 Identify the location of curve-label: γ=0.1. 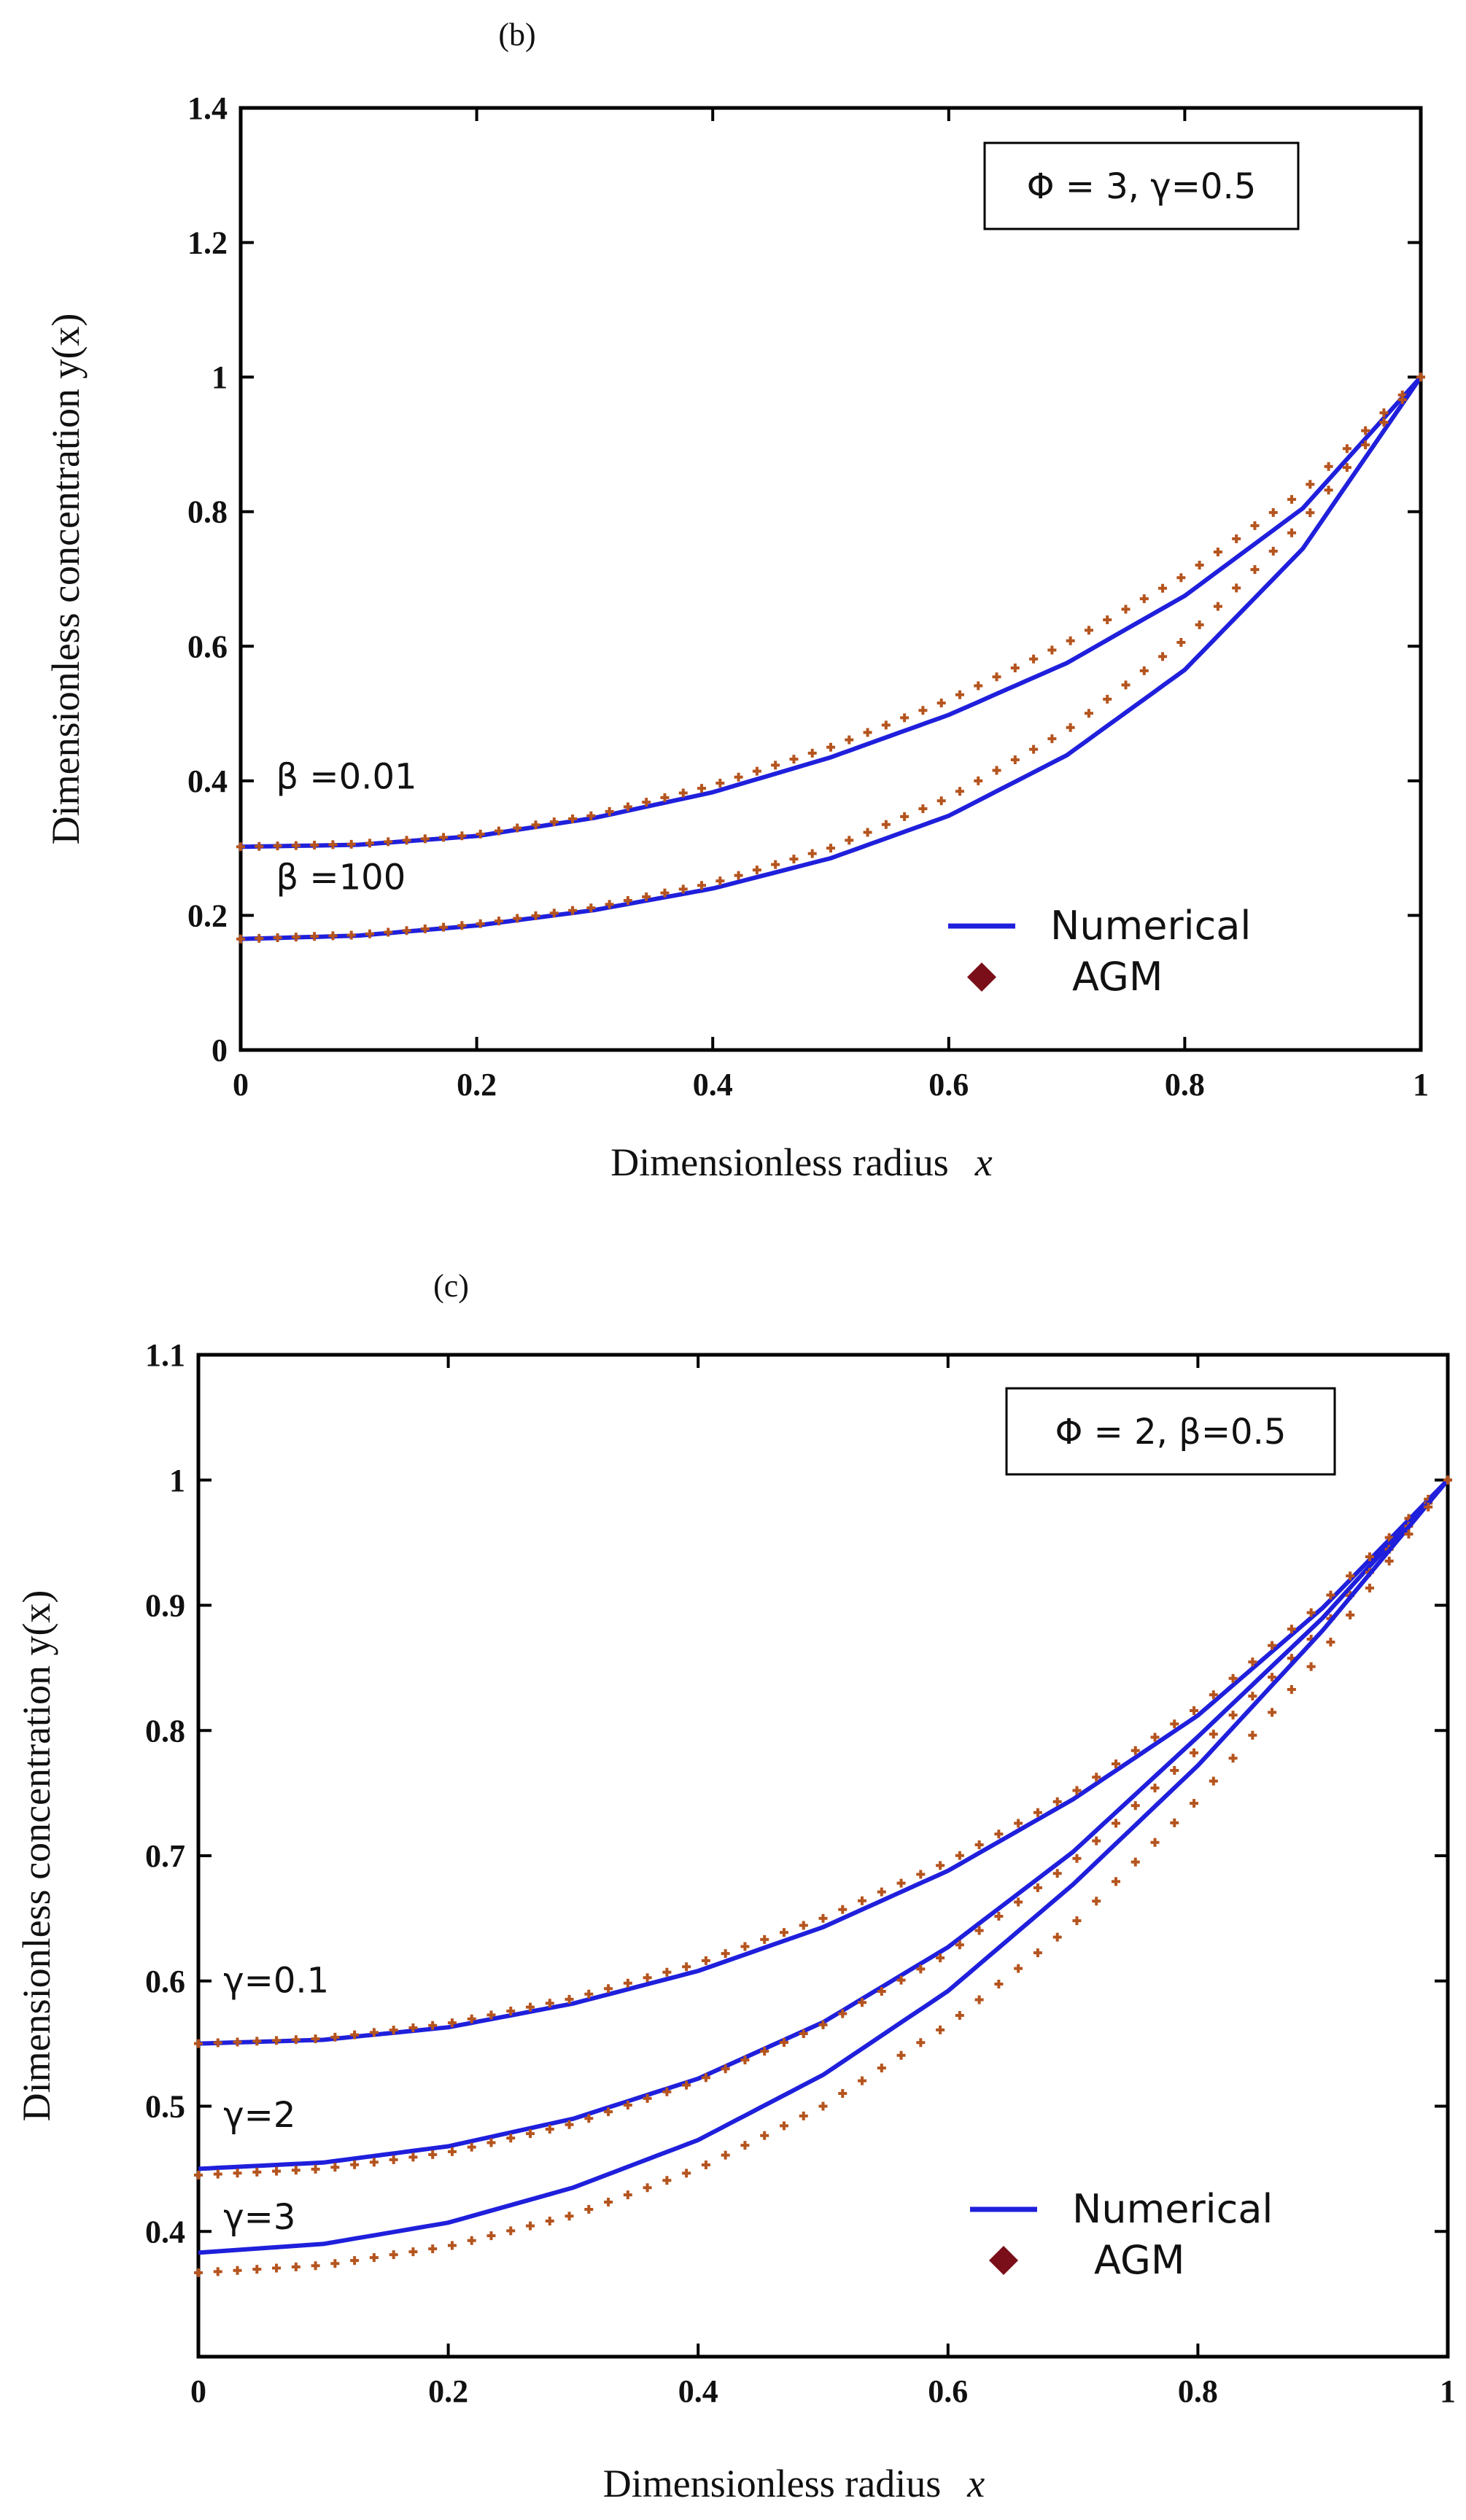
(276, 1981).